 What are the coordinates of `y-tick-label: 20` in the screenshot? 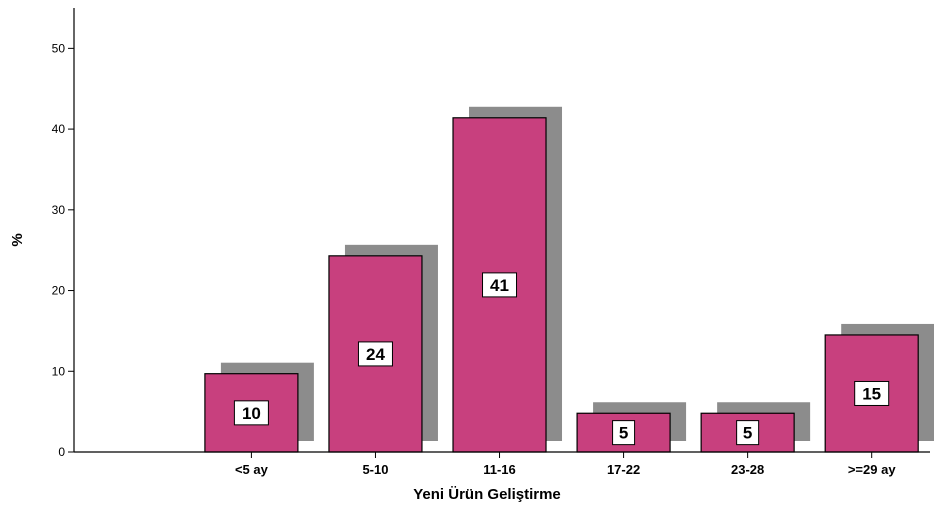 It's located at (59, 291).